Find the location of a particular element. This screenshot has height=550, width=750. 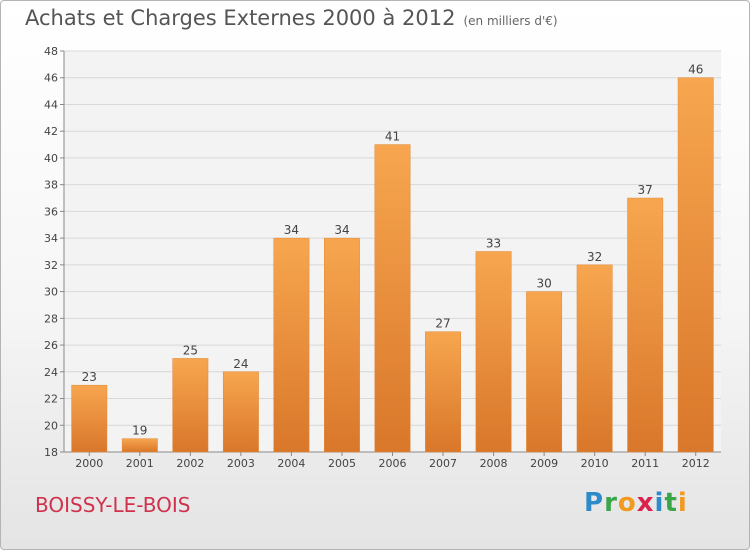

bar-value-label: 27 is located at coordinates (442, 324).